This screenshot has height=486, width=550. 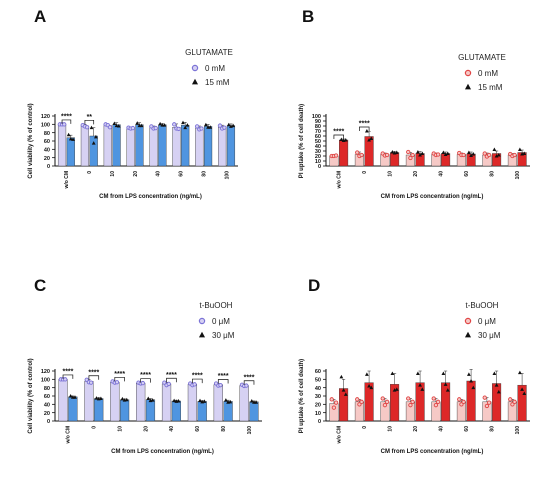 I want to click on legend: t-BuOOH 0 μM 30 μM, so click(x=482, y=320).